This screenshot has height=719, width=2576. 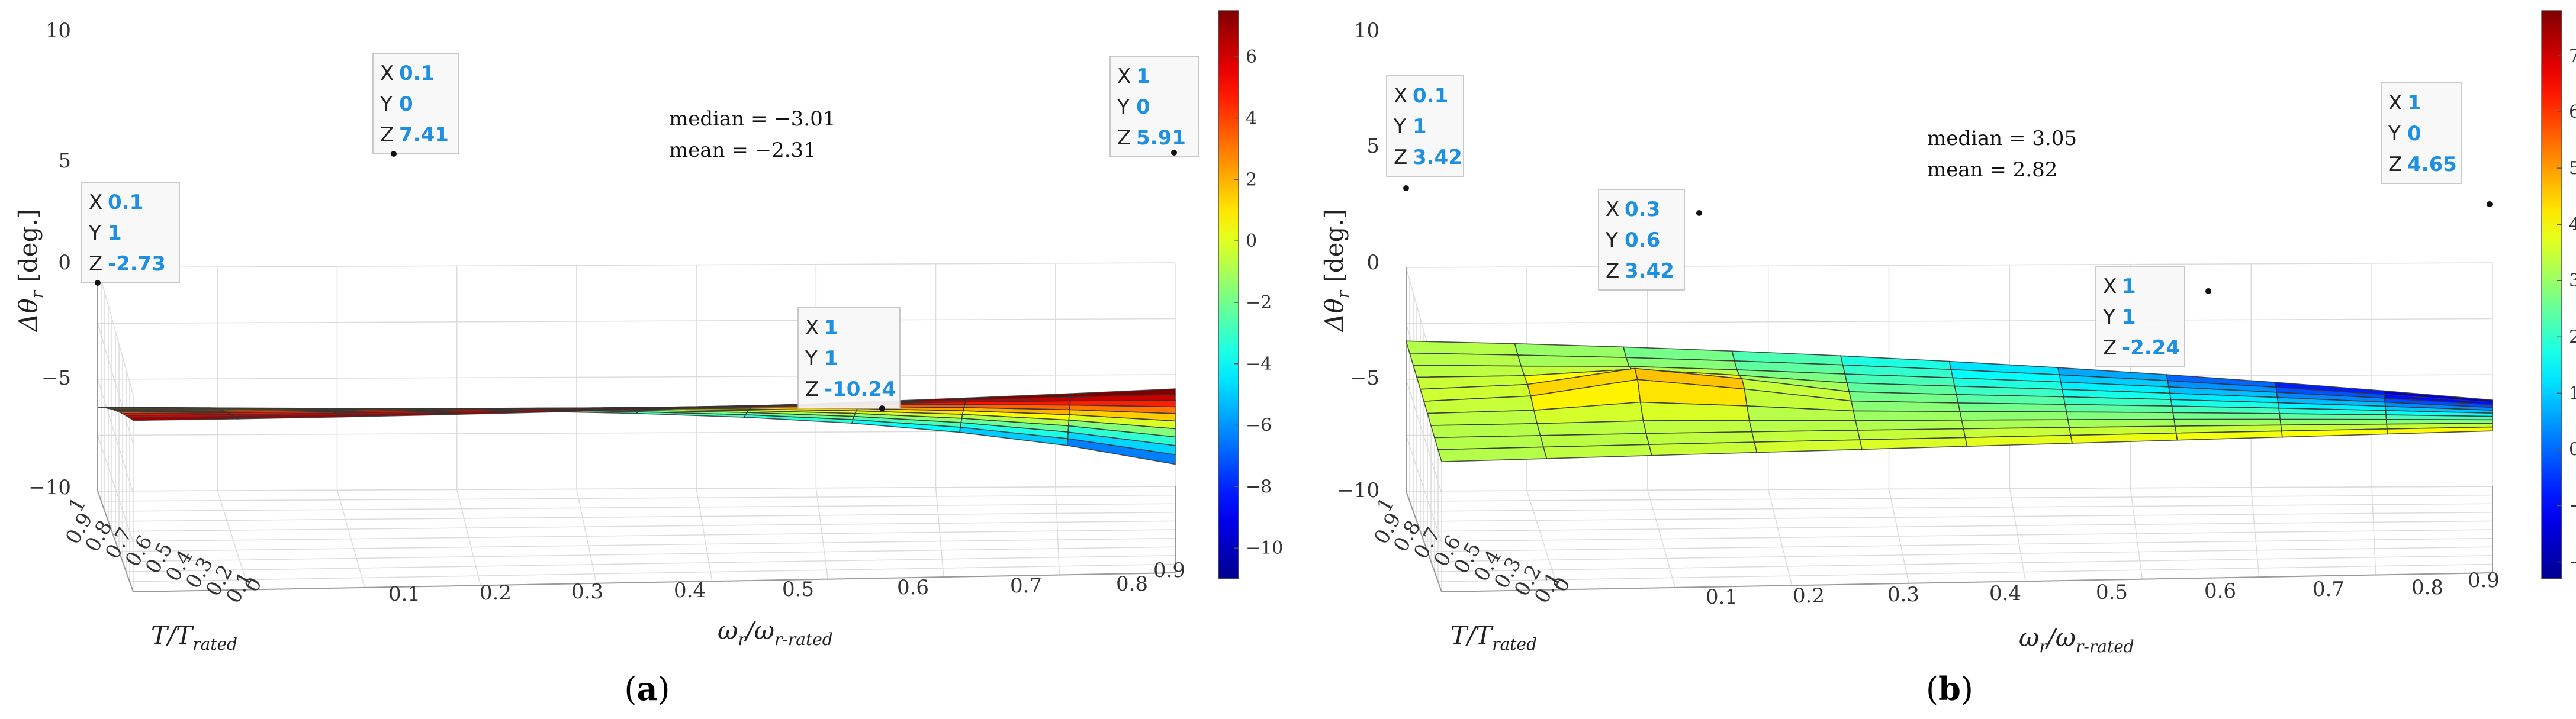 What do you see at coordinates (1366, 31) in the screenshot?
I see `z-tick-label: 10` at bounding box center [1366, 31].